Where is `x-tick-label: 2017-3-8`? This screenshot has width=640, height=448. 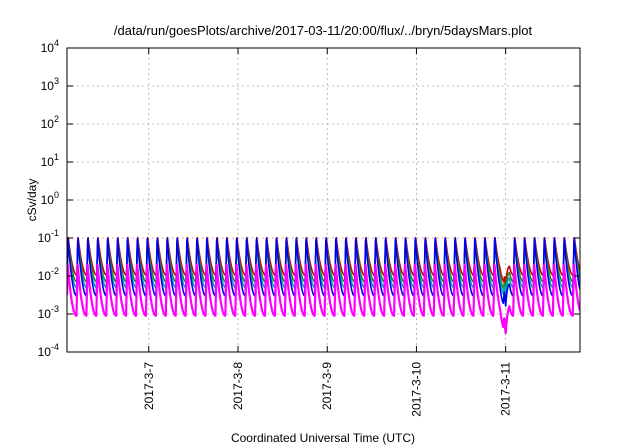 x-tick-label: 2017-3-8 is located at coordinates (238, 386).